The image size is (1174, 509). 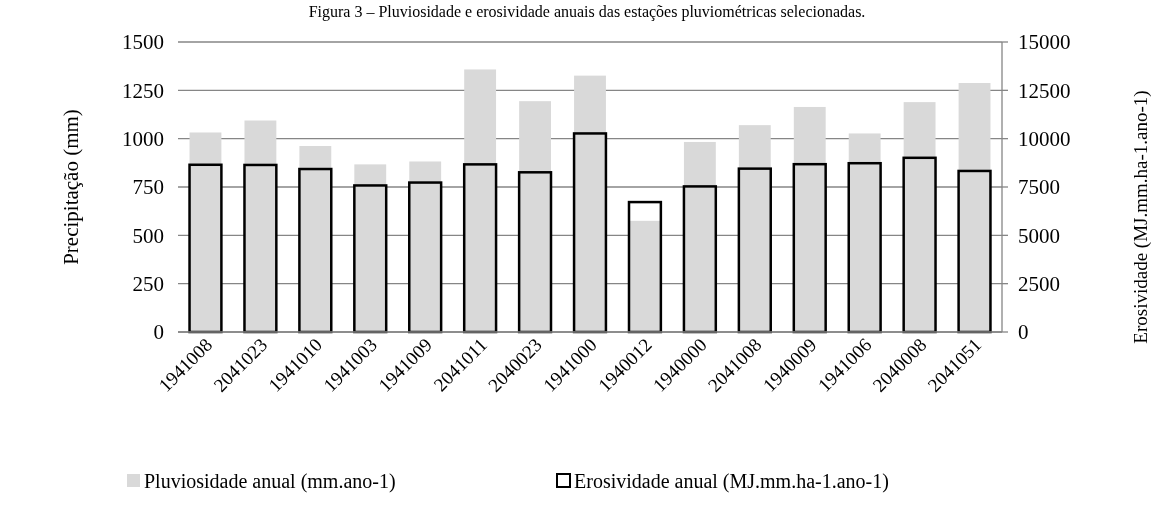 What do you see at coordinates (587, 12) in the screenshot?
I see `chart-title: Figura 3 – Pluviosidade e erosividade anuais das estações pluviométricas selecionadas.` at bounding box center [587, 12].